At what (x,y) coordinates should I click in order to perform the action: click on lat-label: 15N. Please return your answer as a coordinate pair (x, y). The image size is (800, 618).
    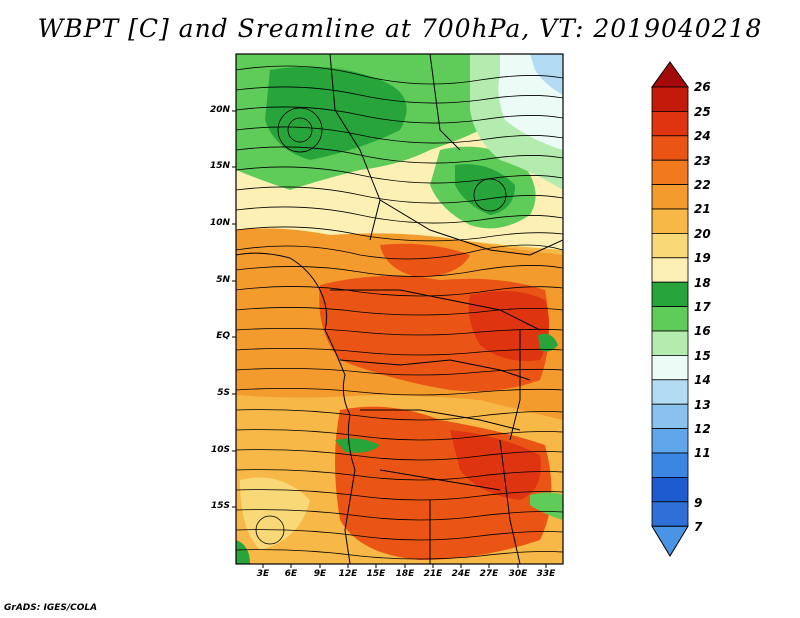
    Looking at the image, I should click on (219, 166).